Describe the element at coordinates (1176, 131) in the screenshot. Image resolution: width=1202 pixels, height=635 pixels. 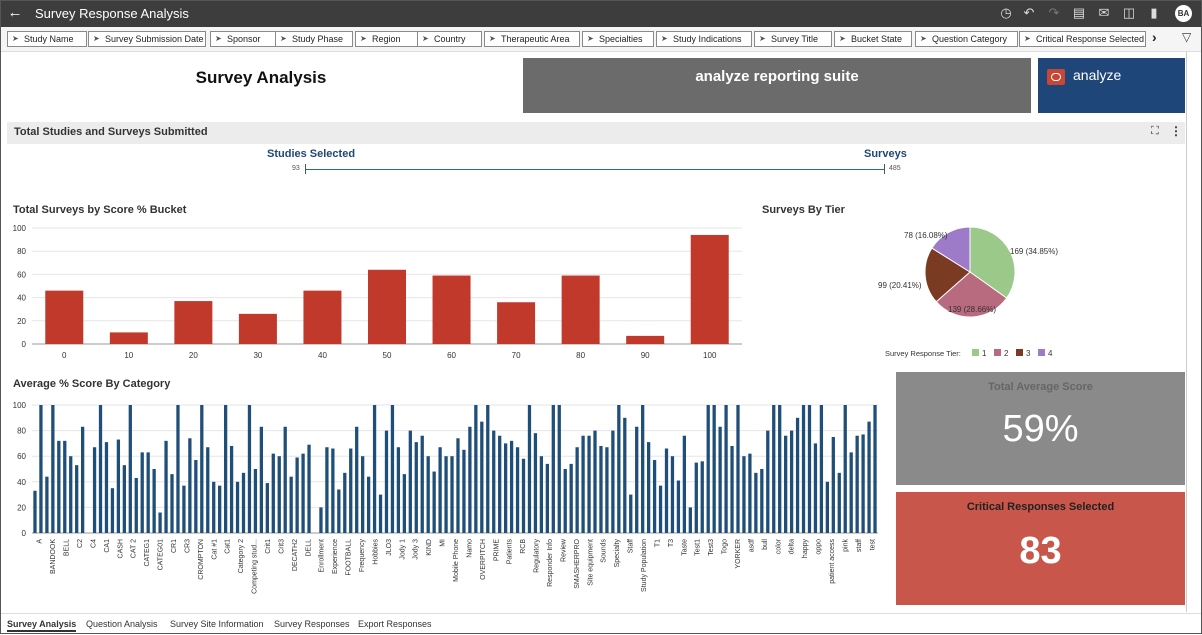
I see `more-options-icon: ⋮` at that location.